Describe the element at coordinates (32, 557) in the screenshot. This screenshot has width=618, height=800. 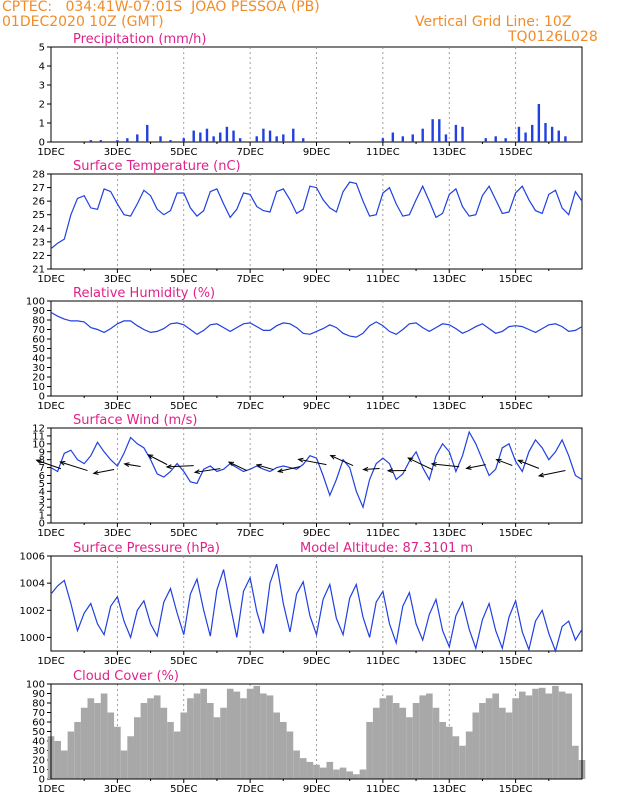
I see `y-tick-label: 1006` at that location.